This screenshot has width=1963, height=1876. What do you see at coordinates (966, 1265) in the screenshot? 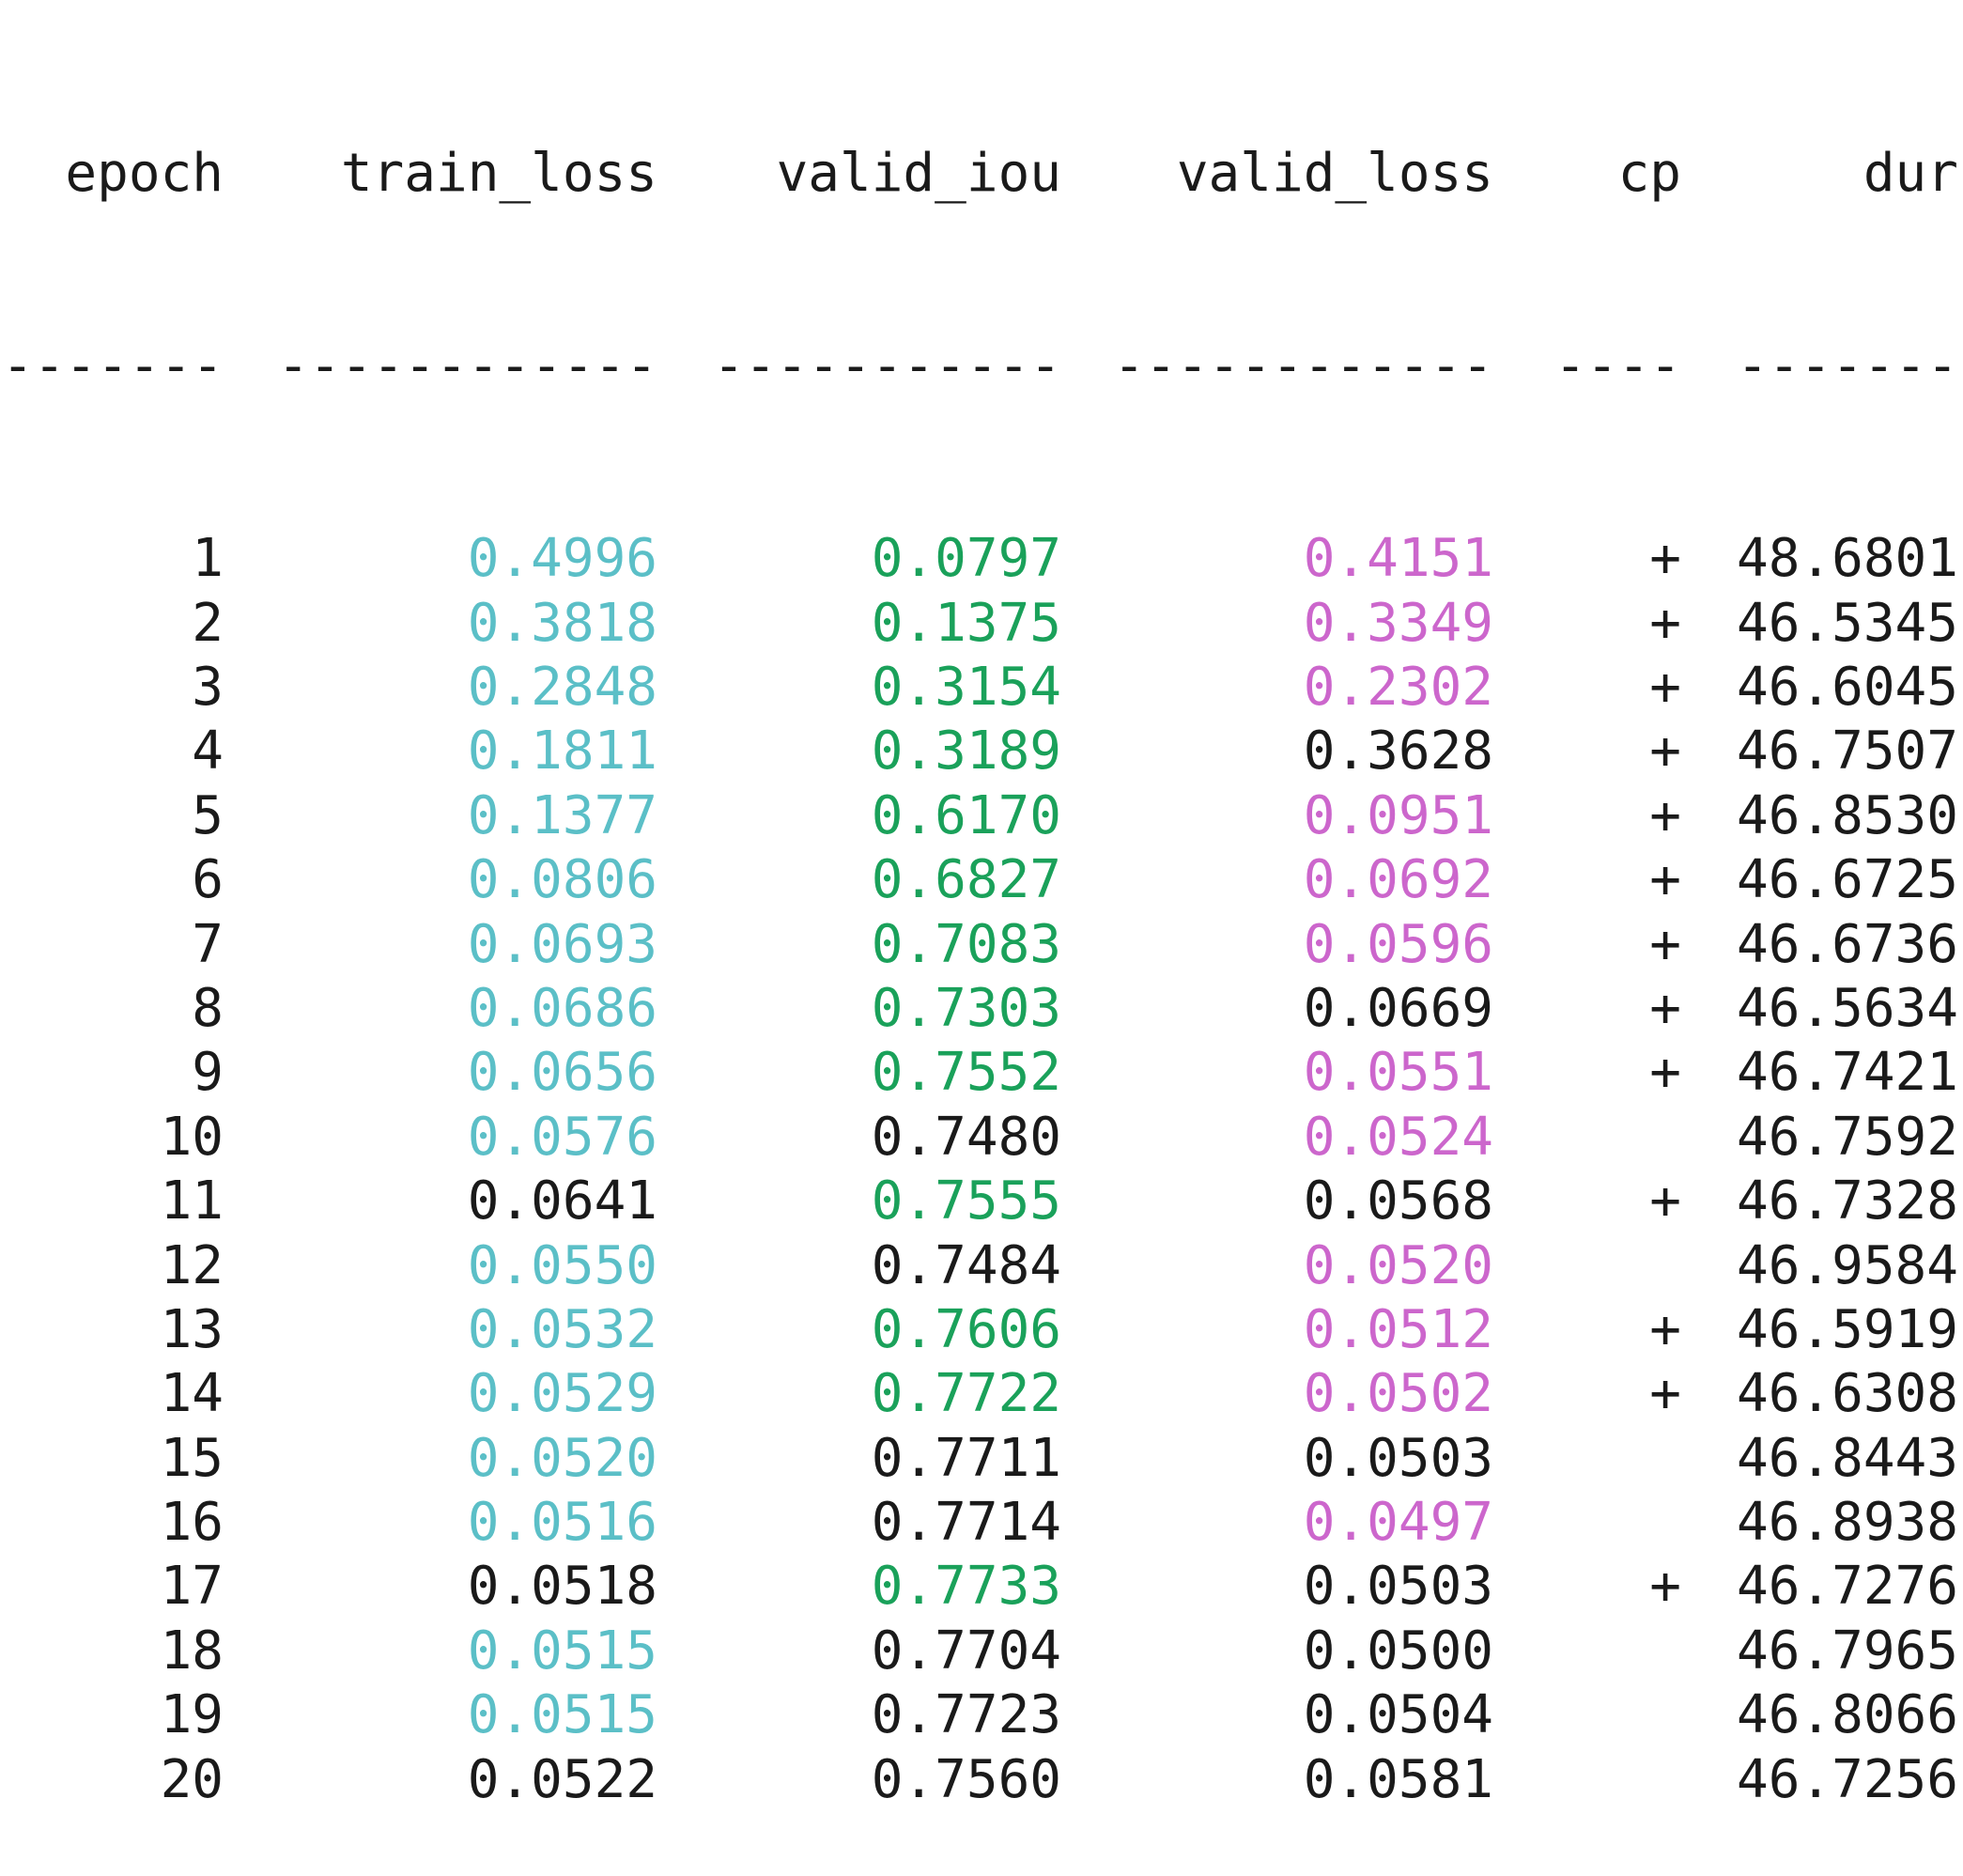
I see `cell-valid-iou: 0.7484` at bounding box center [966, 1265].